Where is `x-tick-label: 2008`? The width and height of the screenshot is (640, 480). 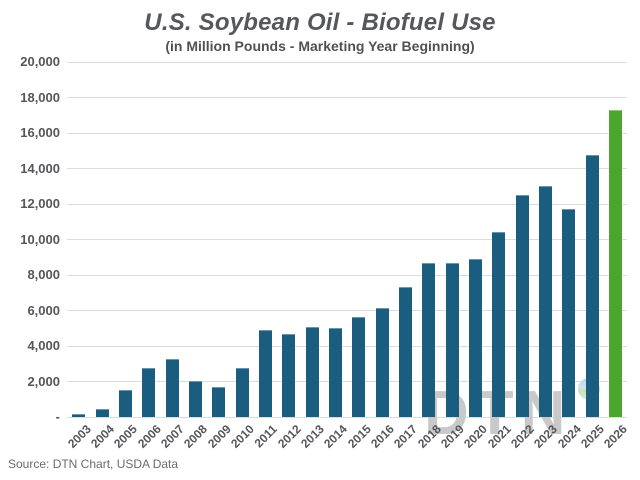 x-tick-label: 2008 is located at coordinates (196, 436).